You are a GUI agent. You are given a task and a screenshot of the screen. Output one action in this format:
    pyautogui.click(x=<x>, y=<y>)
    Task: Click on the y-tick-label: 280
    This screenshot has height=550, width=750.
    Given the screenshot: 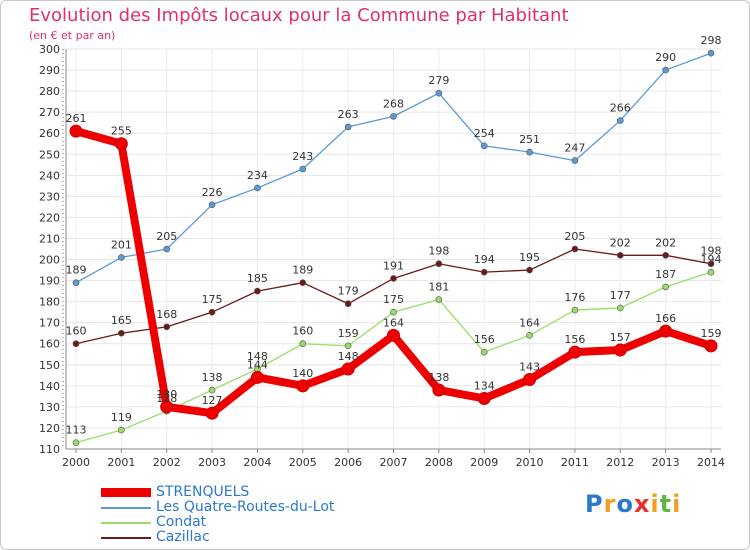 What is the action you would take?
    pyautogui.click(x=49, y=91)
    